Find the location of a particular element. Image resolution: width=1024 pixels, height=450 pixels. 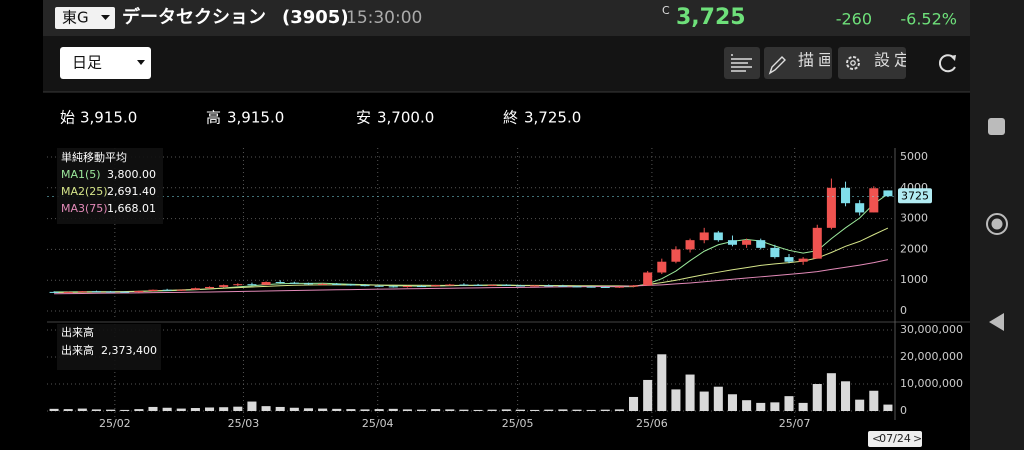

change-pct: -6.52% is located at coordinates (928, 19).